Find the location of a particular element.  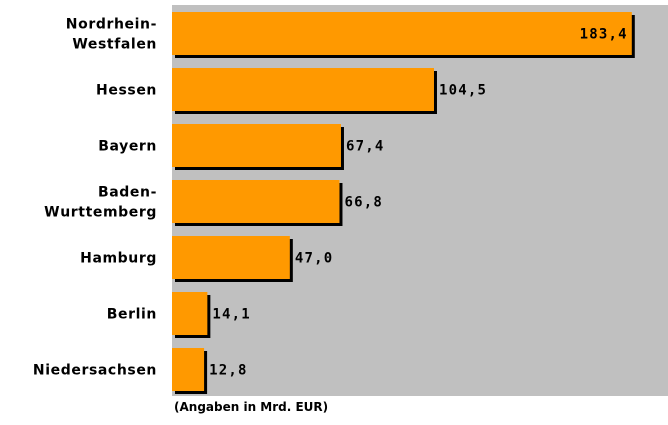

value-label: 67,4 is located at coordinates (365, 147).